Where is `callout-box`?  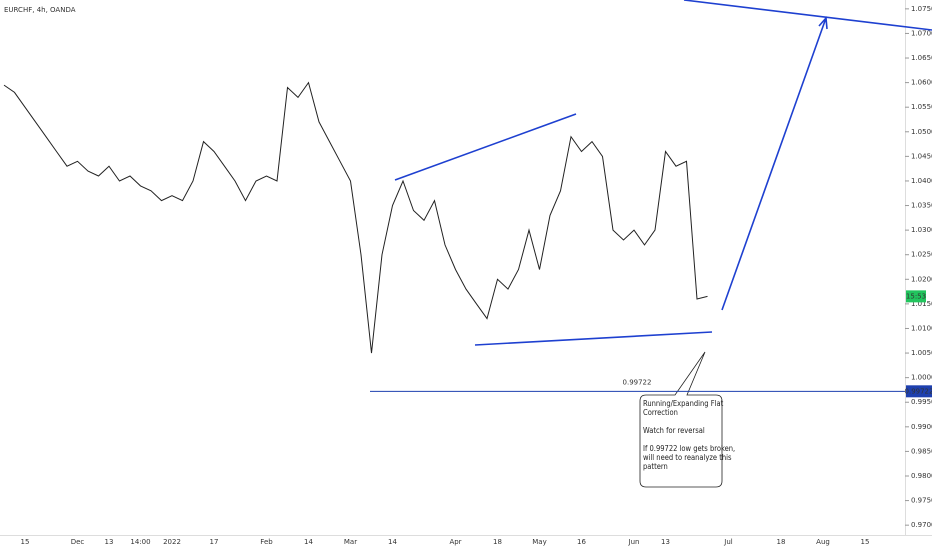 callout-box is located at coordinates (681, 419).